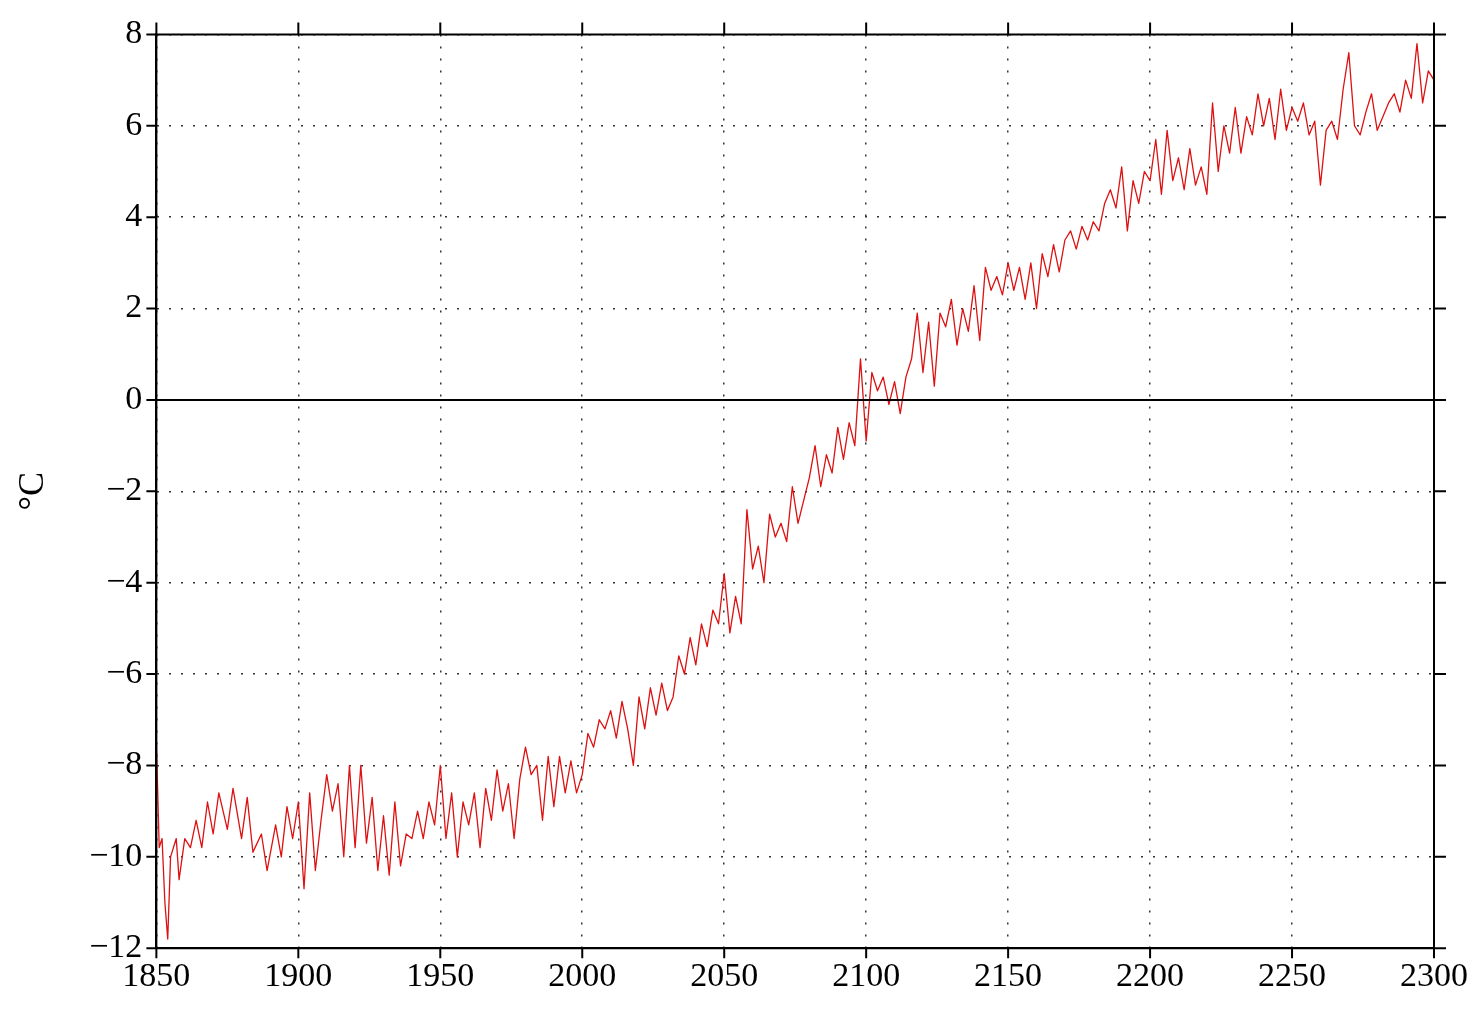 The height and width of the screenshot is (1009, 1484). I want to click on x-tick-label: 1950, so click(440, 974).